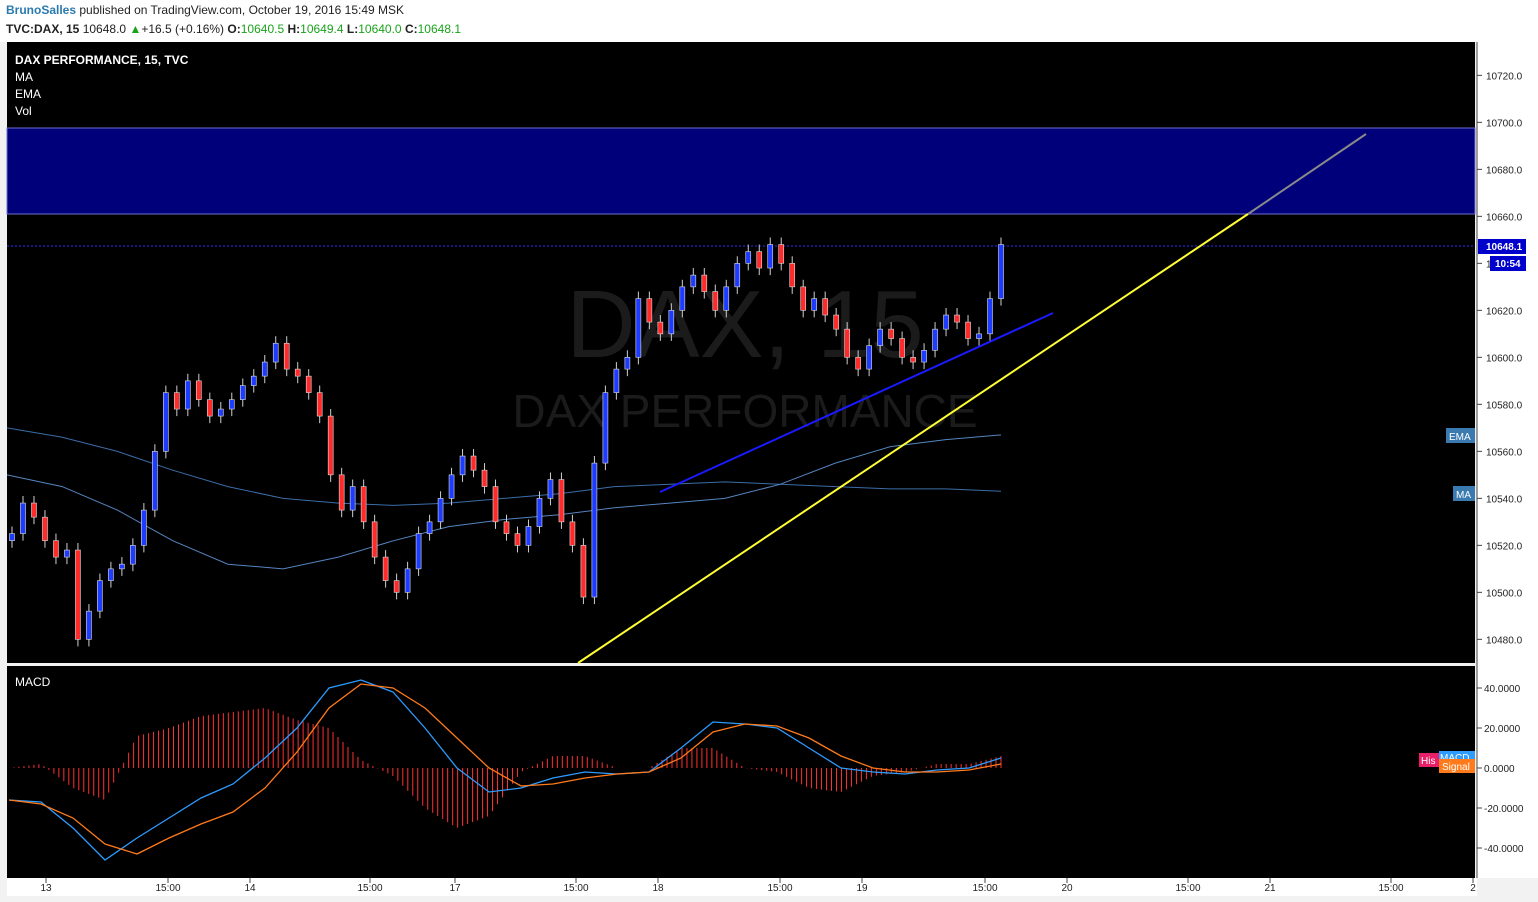 Image resolution: width=1538 pixels, height=902 pixels. Describe the element at coordinates (41, 10) in the screenshot. I see `author-link: BrunoSalles` at that location.